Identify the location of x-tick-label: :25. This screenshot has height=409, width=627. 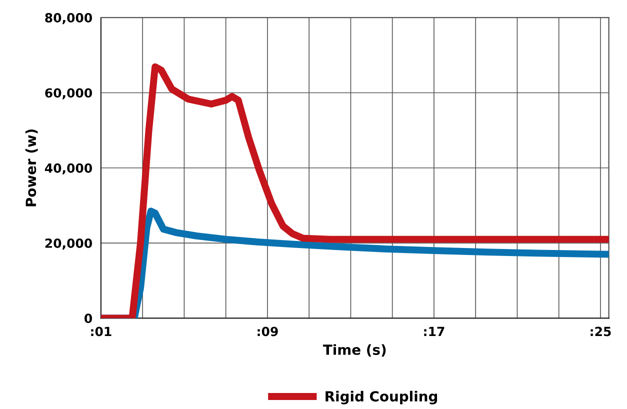
(600, 331).